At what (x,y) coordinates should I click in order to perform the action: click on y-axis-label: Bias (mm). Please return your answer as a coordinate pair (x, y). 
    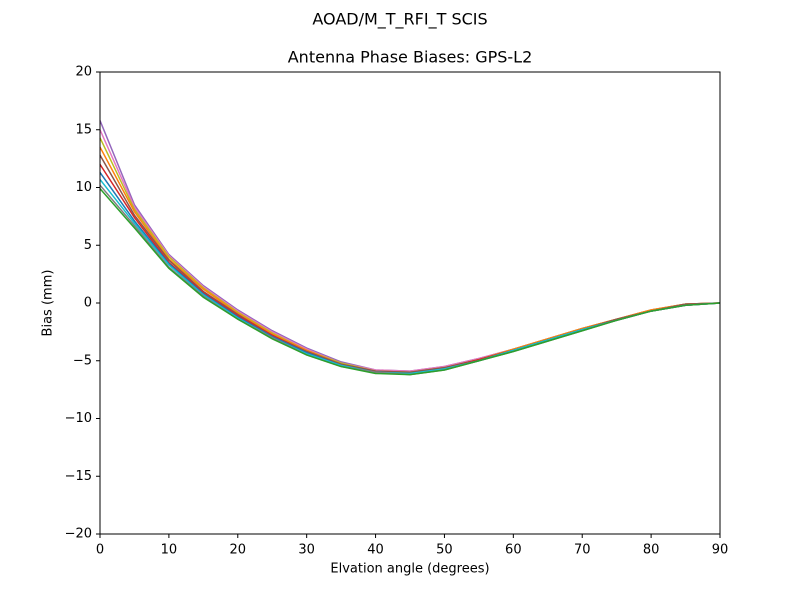
    Looking at the image, I should click on (48, 303).